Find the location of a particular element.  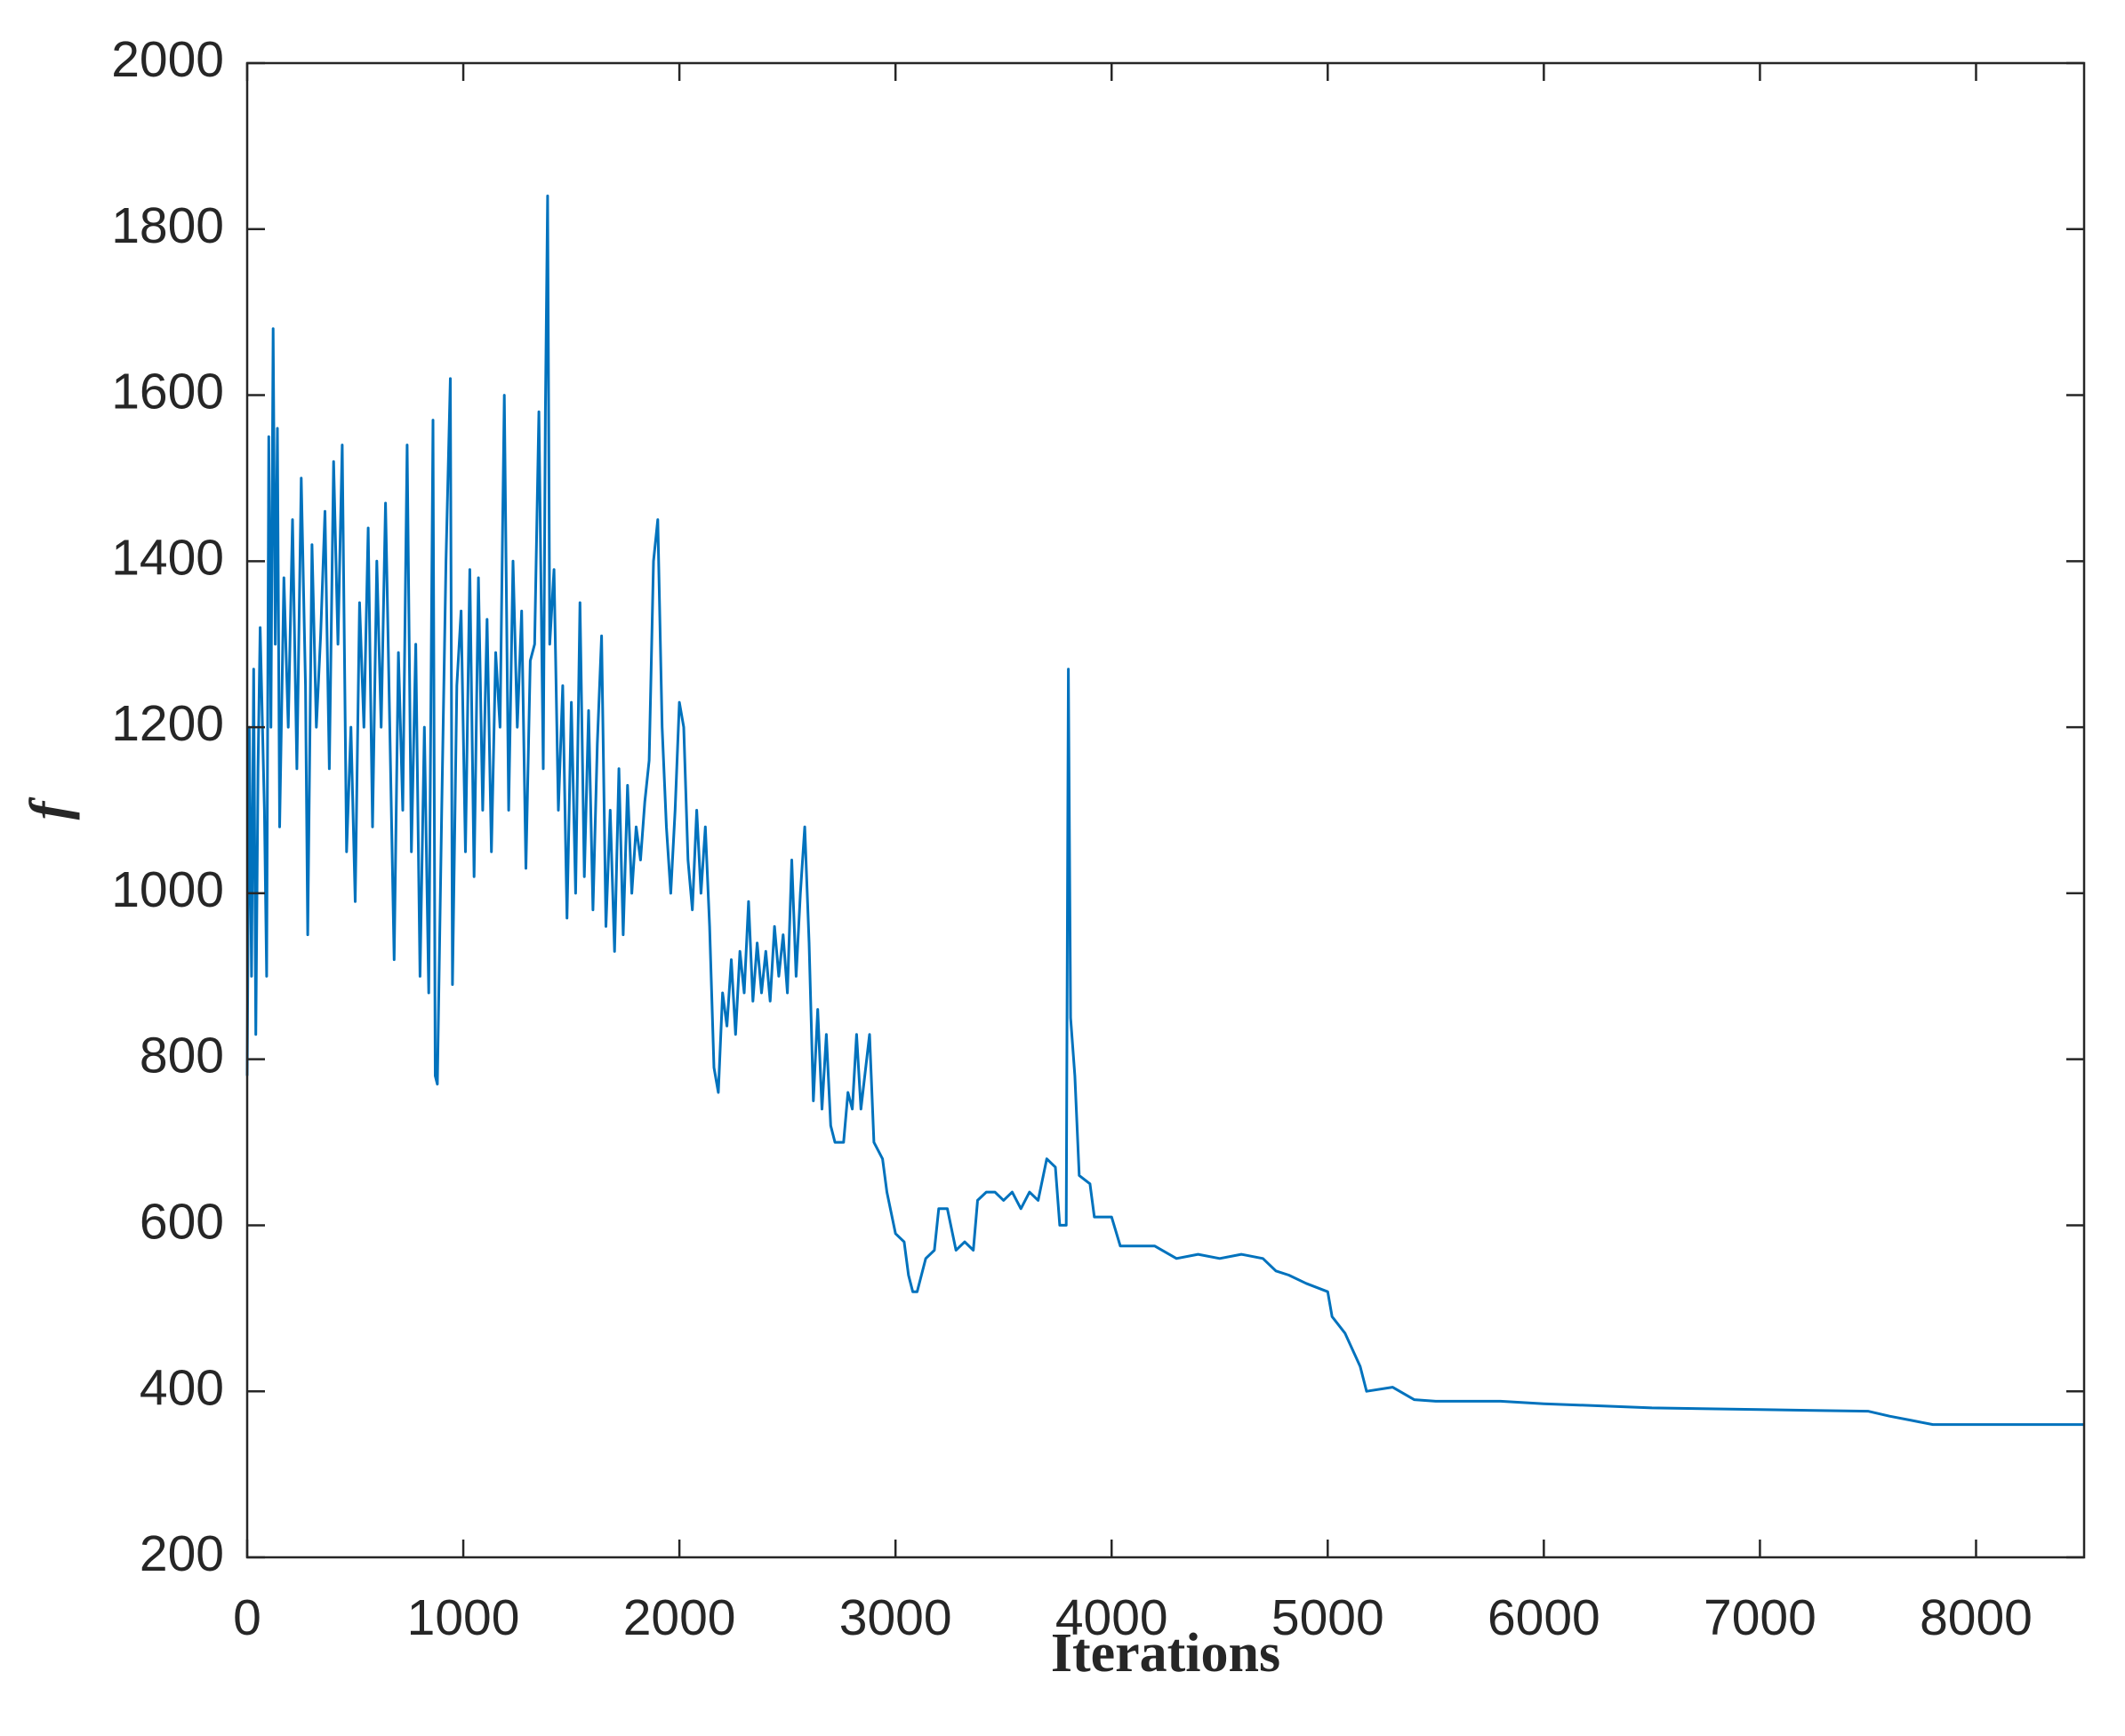

x-tick-label: 5000 is located at coordinates (1327, 1617).